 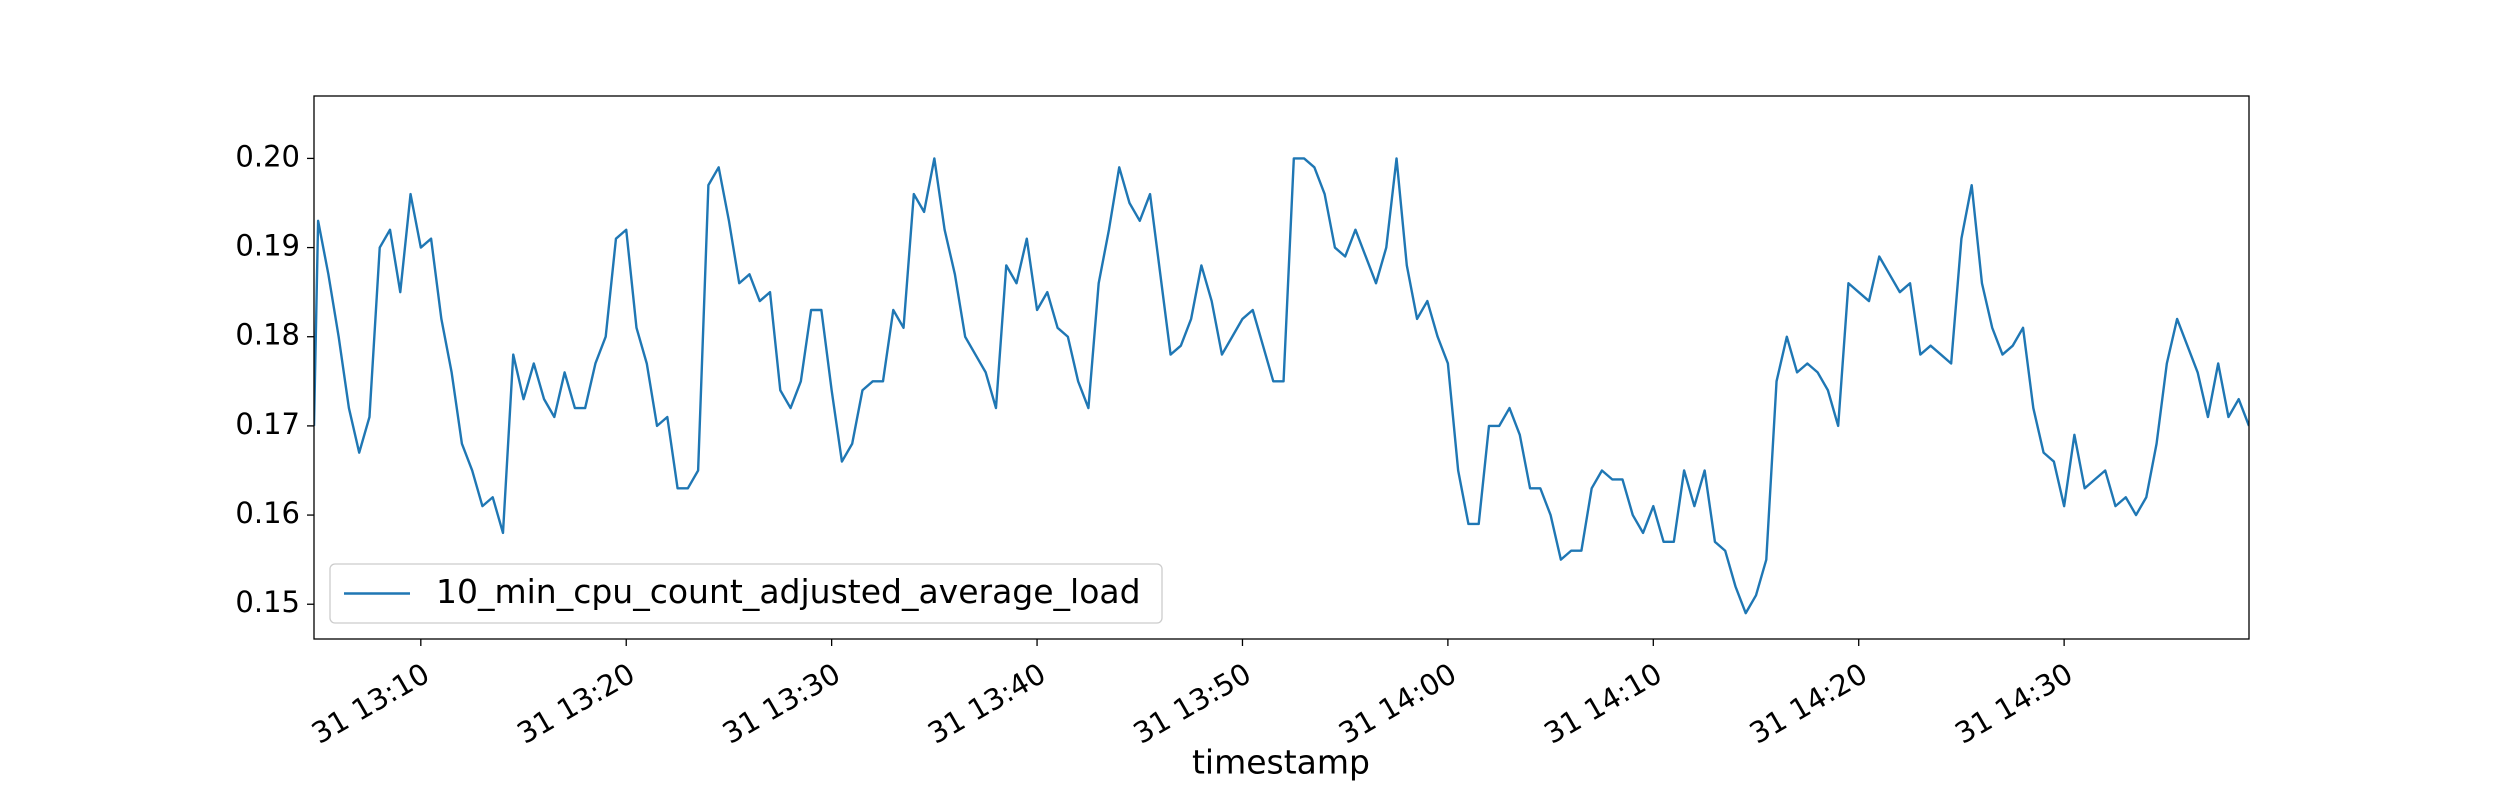 I want to click on y-tick-label: 0.19, so click(x=267, y=246).